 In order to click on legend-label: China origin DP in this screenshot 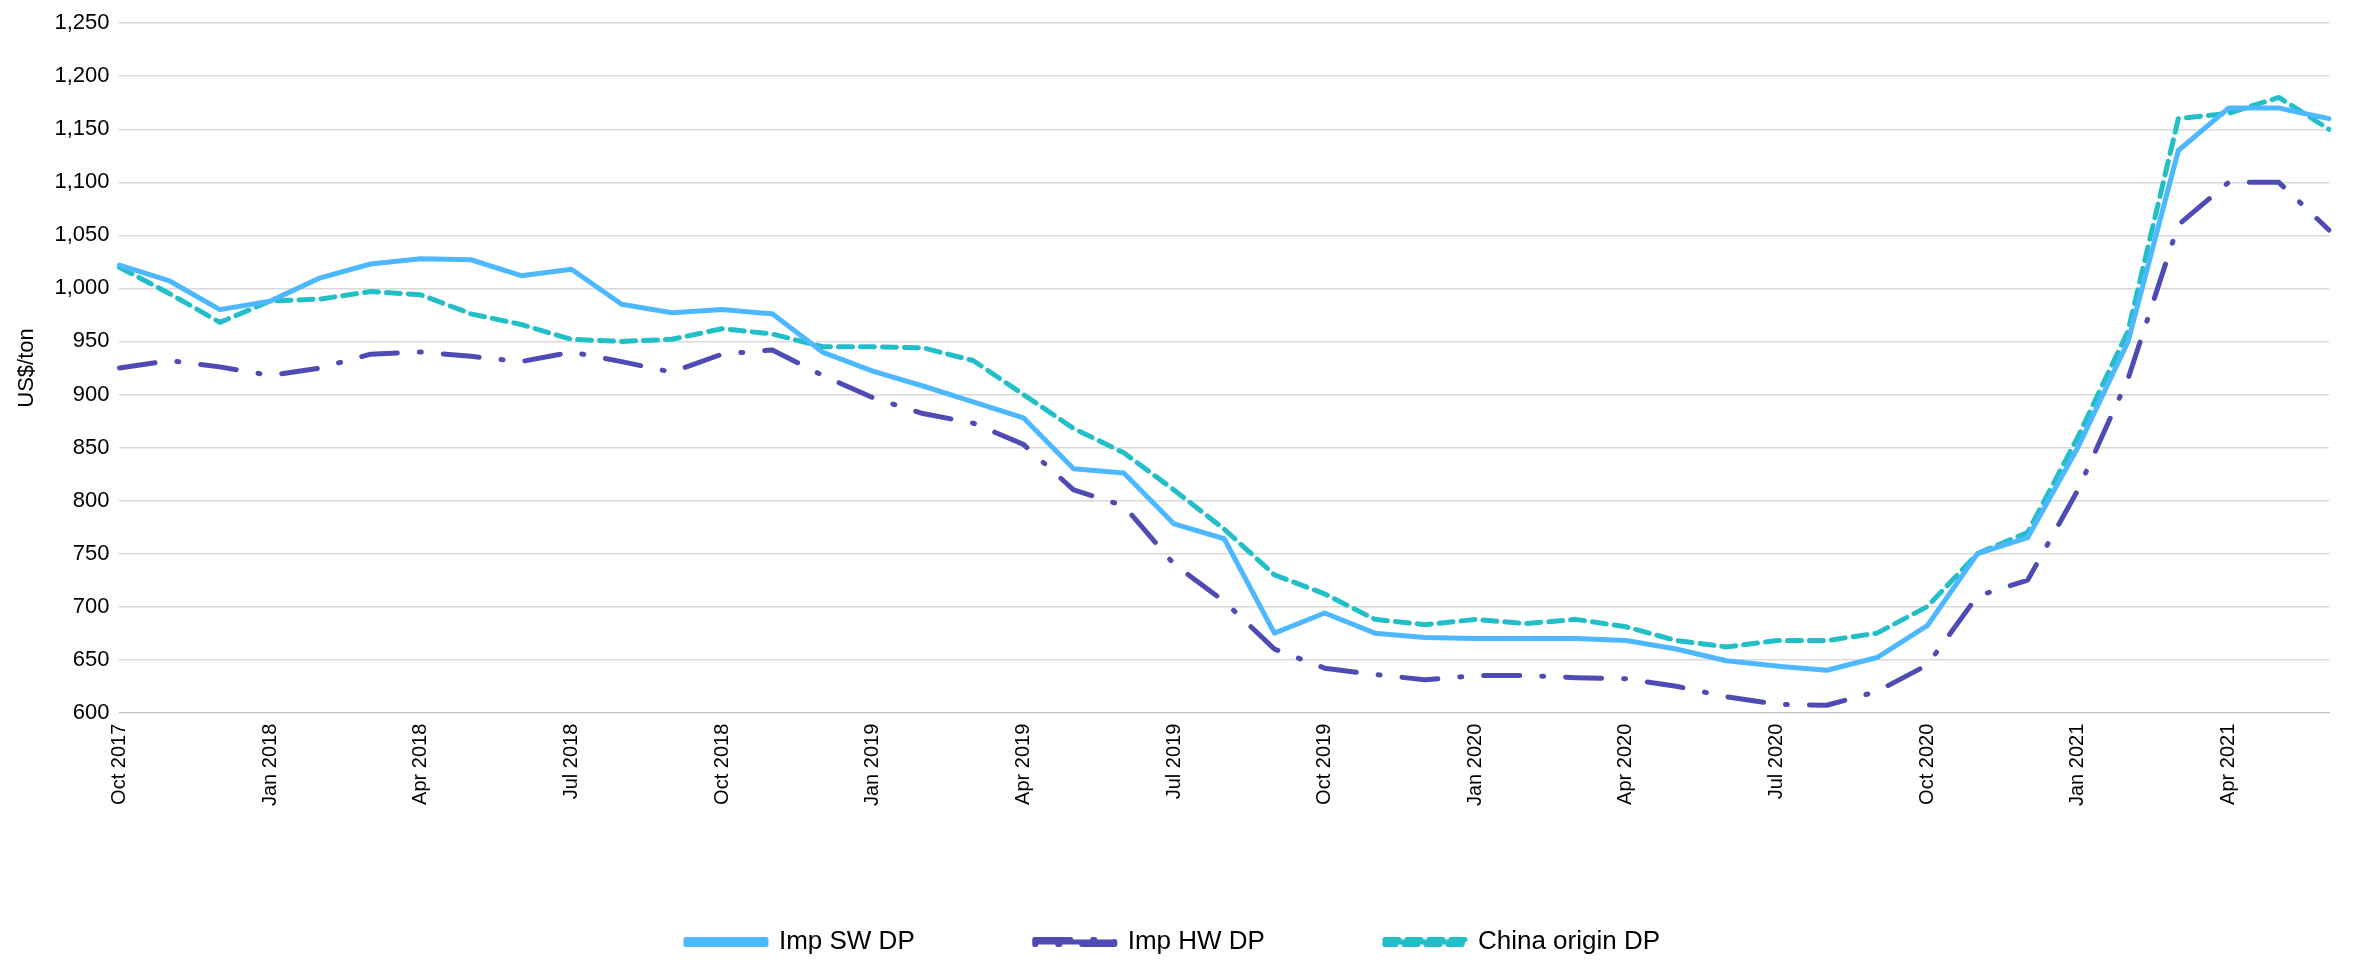, I will do `click(1569, 940)`.